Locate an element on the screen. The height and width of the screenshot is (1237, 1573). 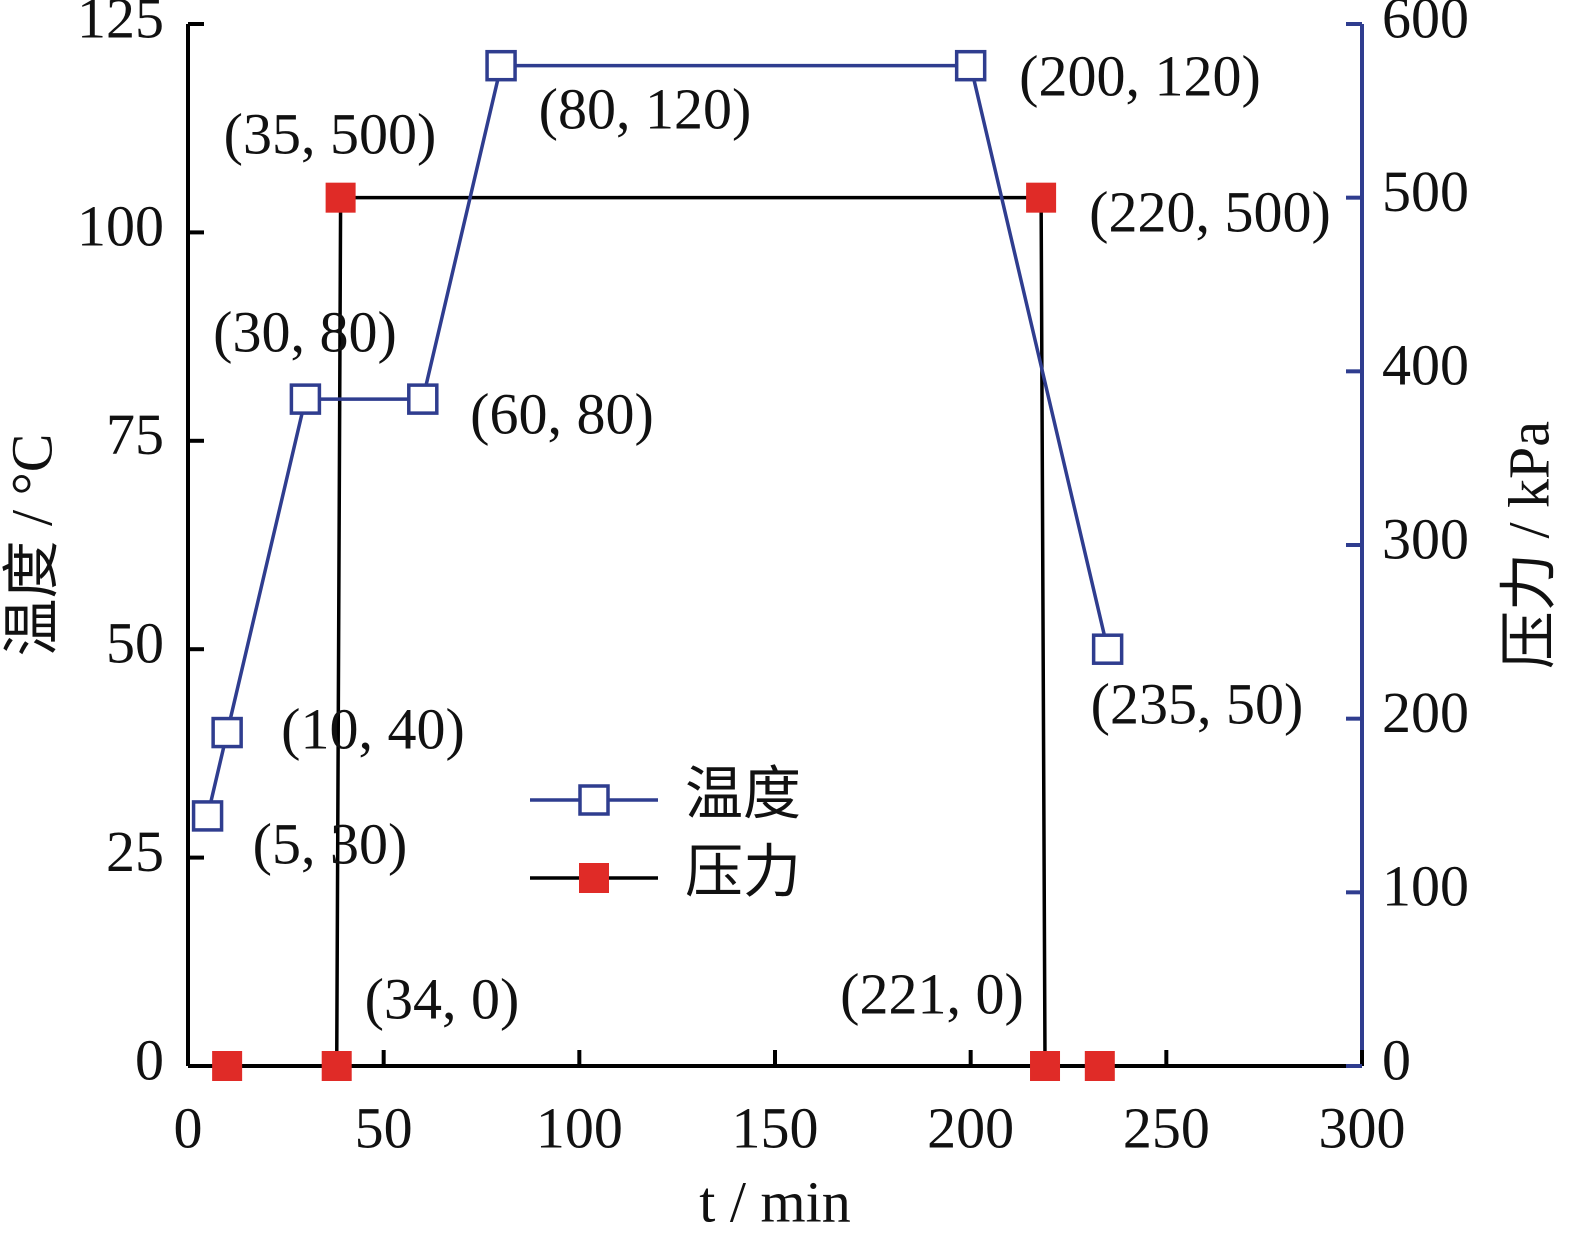
x-tick-label: 250 is located at coordinates (1166, 1127).